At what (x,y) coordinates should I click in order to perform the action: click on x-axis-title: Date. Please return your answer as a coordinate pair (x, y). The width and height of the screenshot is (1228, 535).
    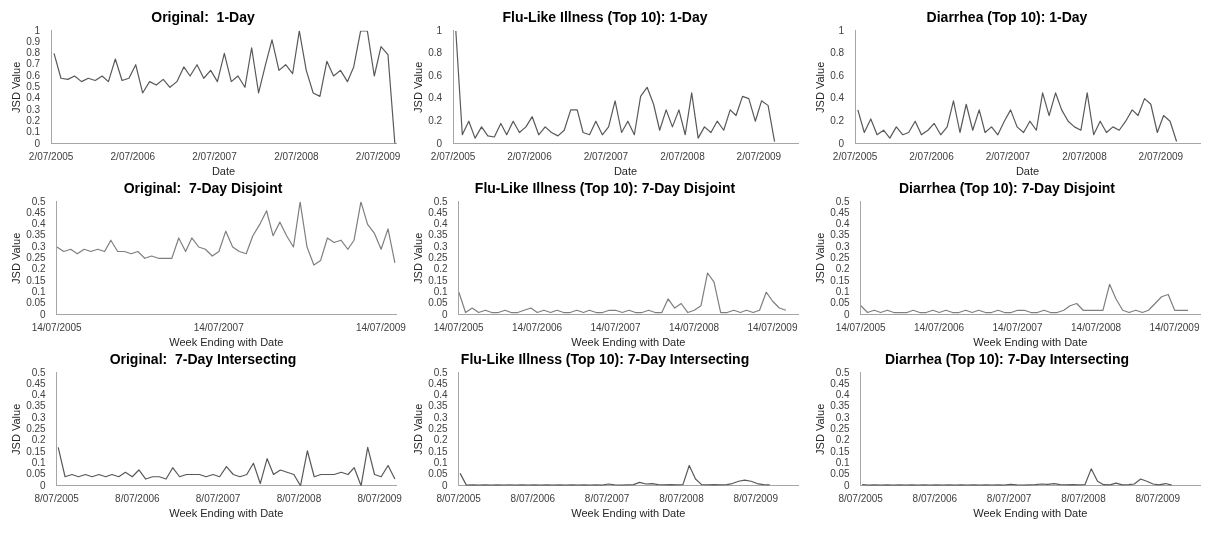
    Looking at the image, I should click on (625, 171).